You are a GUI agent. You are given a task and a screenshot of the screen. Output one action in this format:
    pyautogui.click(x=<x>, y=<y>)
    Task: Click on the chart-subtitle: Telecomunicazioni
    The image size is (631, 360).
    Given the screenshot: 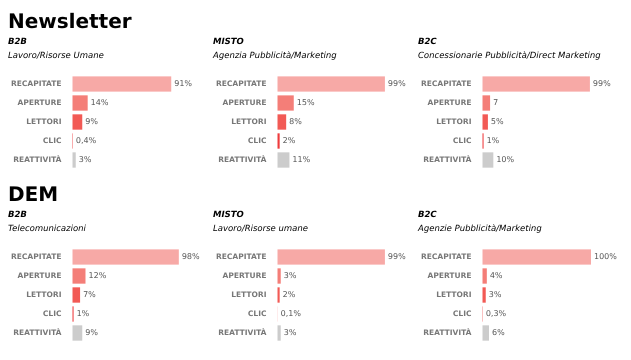 What is the action you would take?
    pyautogui.click(x=47, y=229)
    